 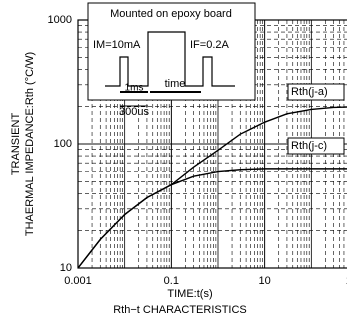 What do you see at coordinates (189, 294) in the screenshot?
I see `x-axis-label: TIME:t(s)` at bounding box center [189, 294].